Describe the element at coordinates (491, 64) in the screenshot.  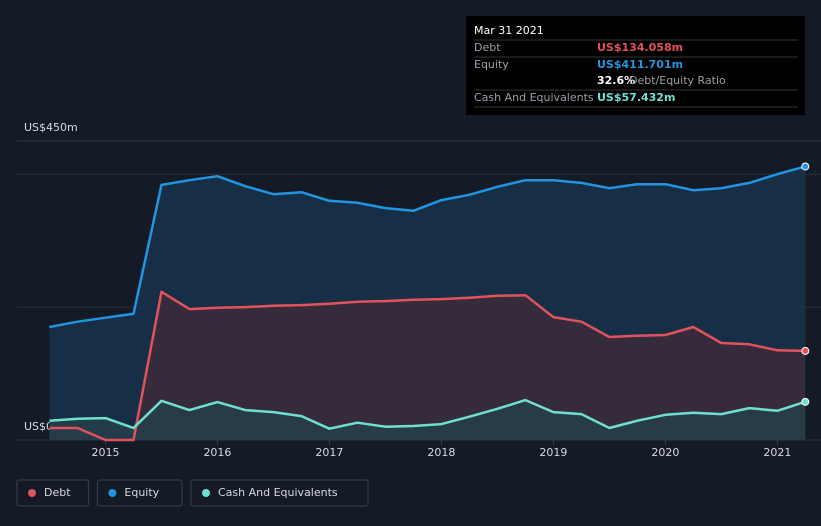
I see `tooltip-label: Equity` at that location.